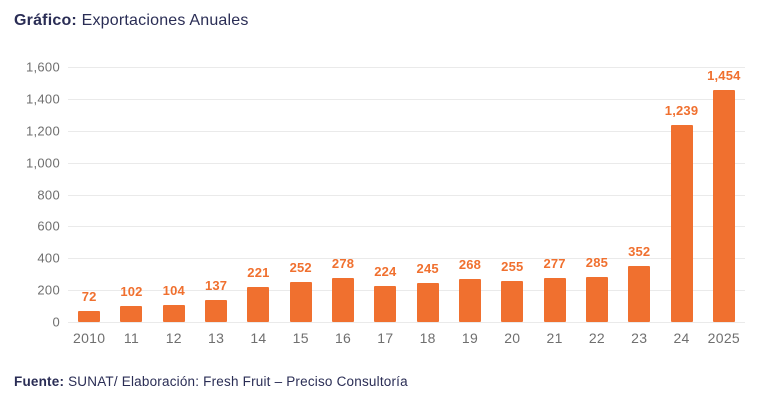 The image size is (767, 415). What do you see at coordinates (45, 20) in the screenshot?
I see `page-title-prefix: Gráfico:` at bounding box center [45, 20].